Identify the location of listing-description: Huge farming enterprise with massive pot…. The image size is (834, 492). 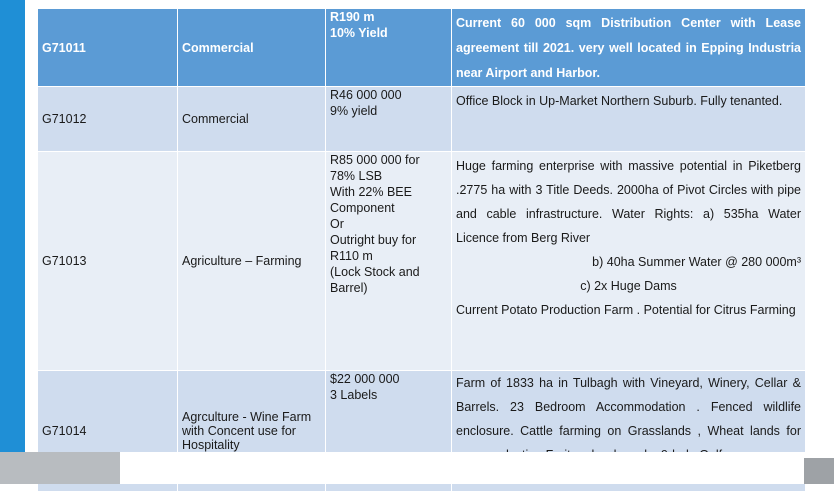
(628, 202).